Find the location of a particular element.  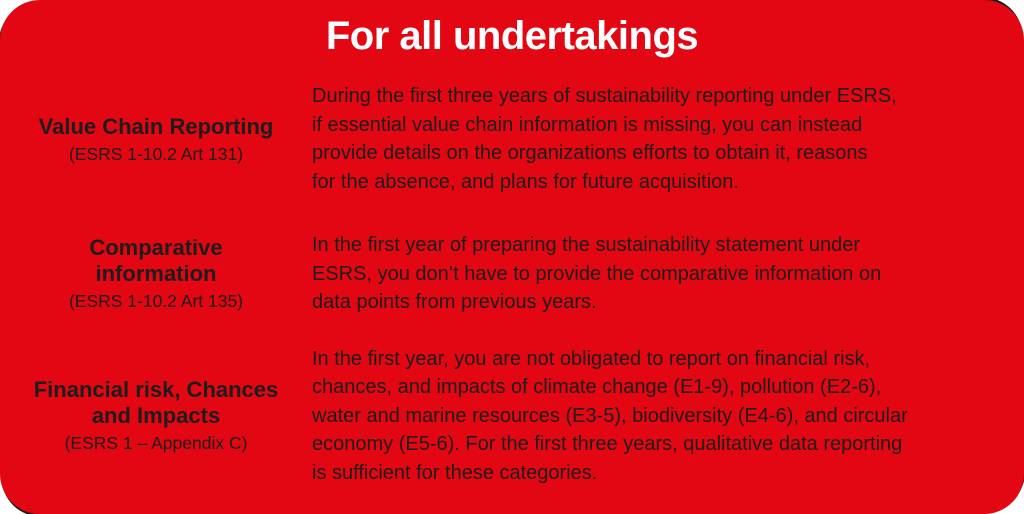

row-reference: (ESRS 1-10.2 Art 135) is located at coordinates (156, 301).